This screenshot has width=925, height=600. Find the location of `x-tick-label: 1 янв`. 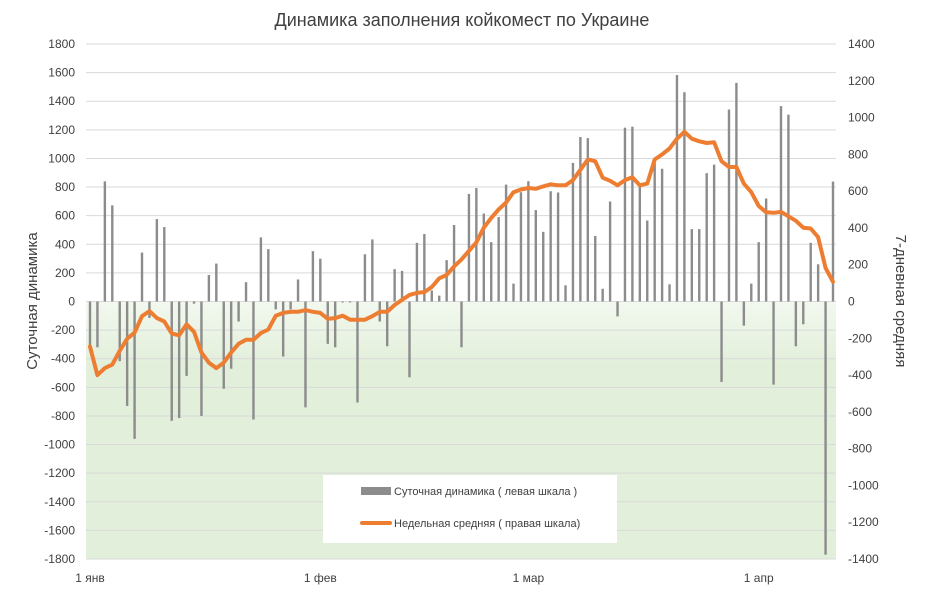

x-tick-label: 1 янв is located at coordinates (90, 578).